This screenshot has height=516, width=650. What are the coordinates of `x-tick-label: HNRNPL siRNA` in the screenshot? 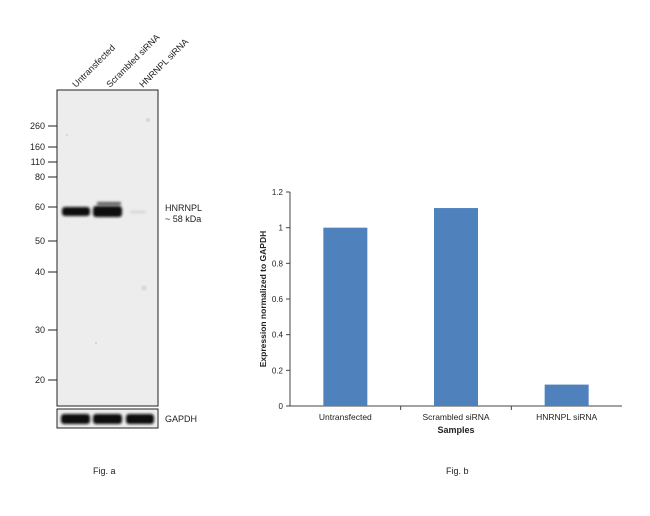 It's located at (566, 417).